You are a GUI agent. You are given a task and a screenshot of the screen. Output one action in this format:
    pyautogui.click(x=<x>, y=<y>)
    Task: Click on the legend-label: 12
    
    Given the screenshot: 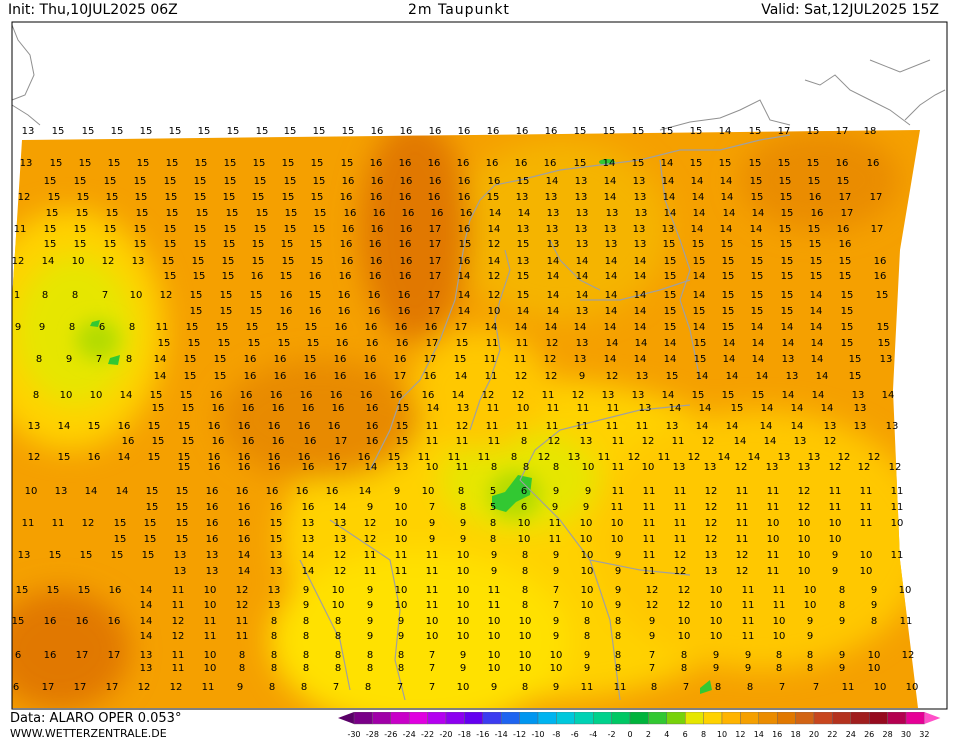 What is the action you would take?
    pyautogui.click(x=740, y=734)
    